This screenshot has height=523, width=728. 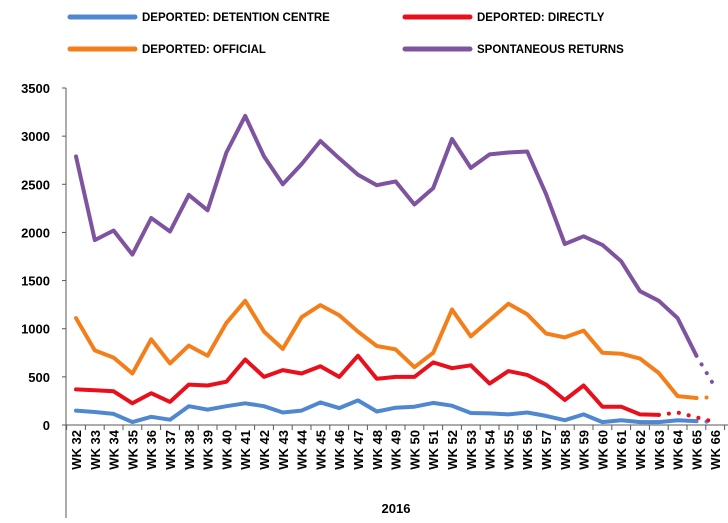 What do you see at coordinates (35, 281) in the screenshot?
I see `y-tick-label: 1500` at bounding box center [35, 281].